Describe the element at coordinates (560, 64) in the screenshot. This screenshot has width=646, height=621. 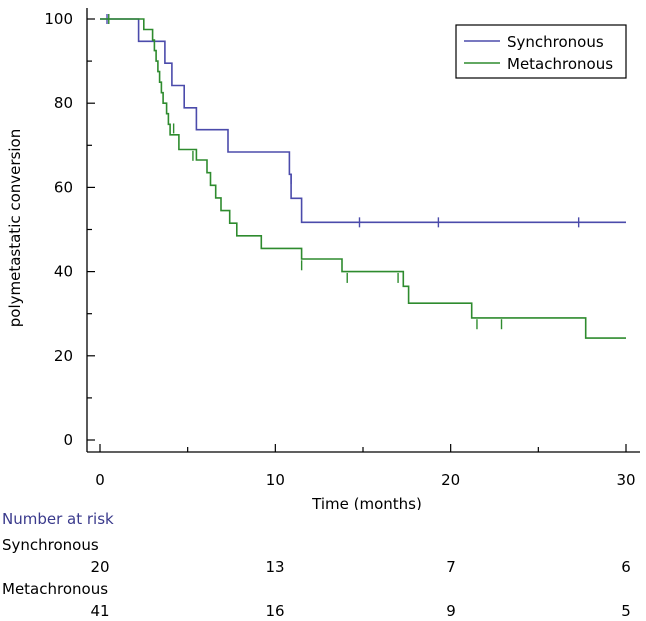
I see `legend-label-metachronous: Metachronous` at that location.